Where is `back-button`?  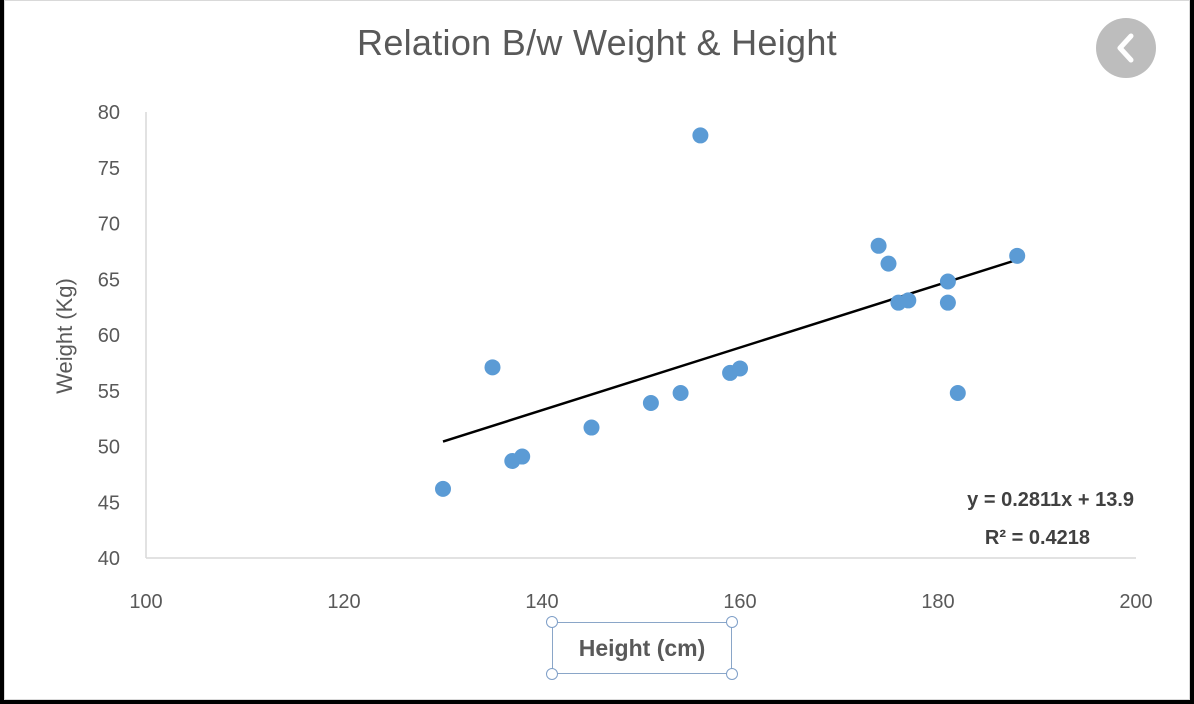 back-button is located at coordinates (1126, 48).